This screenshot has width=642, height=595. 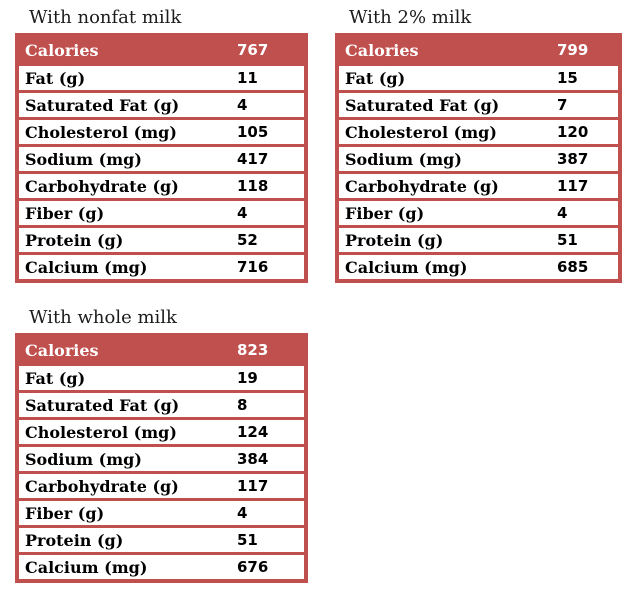 What do you see at coordinates (478, 76) in the screenshot?
I see `table-row: Fat (g) 15` at bounding box center [478, 76].